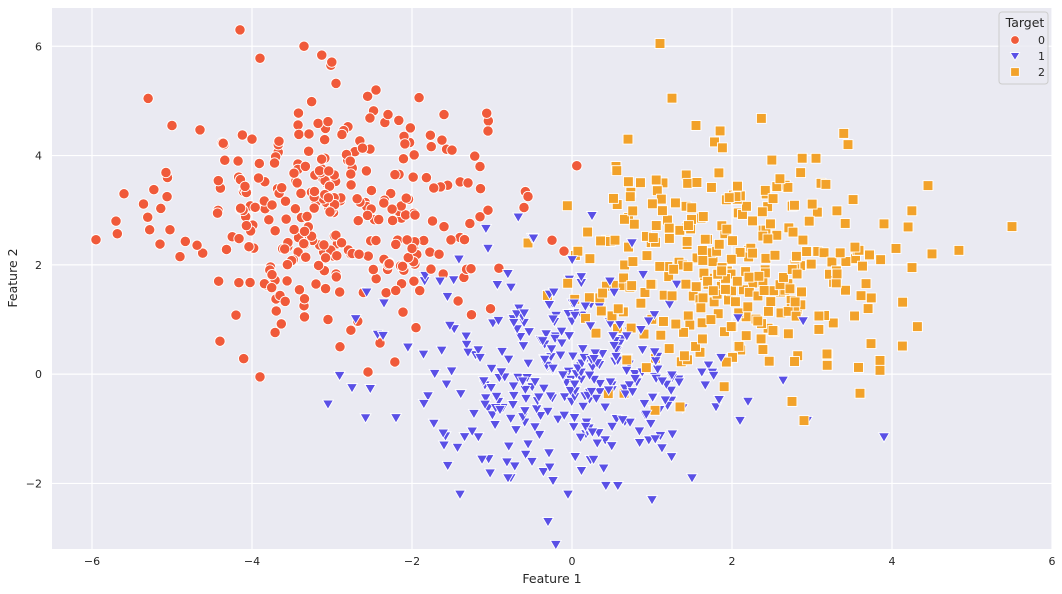 Image resolution: width=1062 pixels, height=594 pixels. What do you see at coordinates (412, 561) in the screenshot?
I see `x-tick-label: −2` at bounding box center [412, 561].